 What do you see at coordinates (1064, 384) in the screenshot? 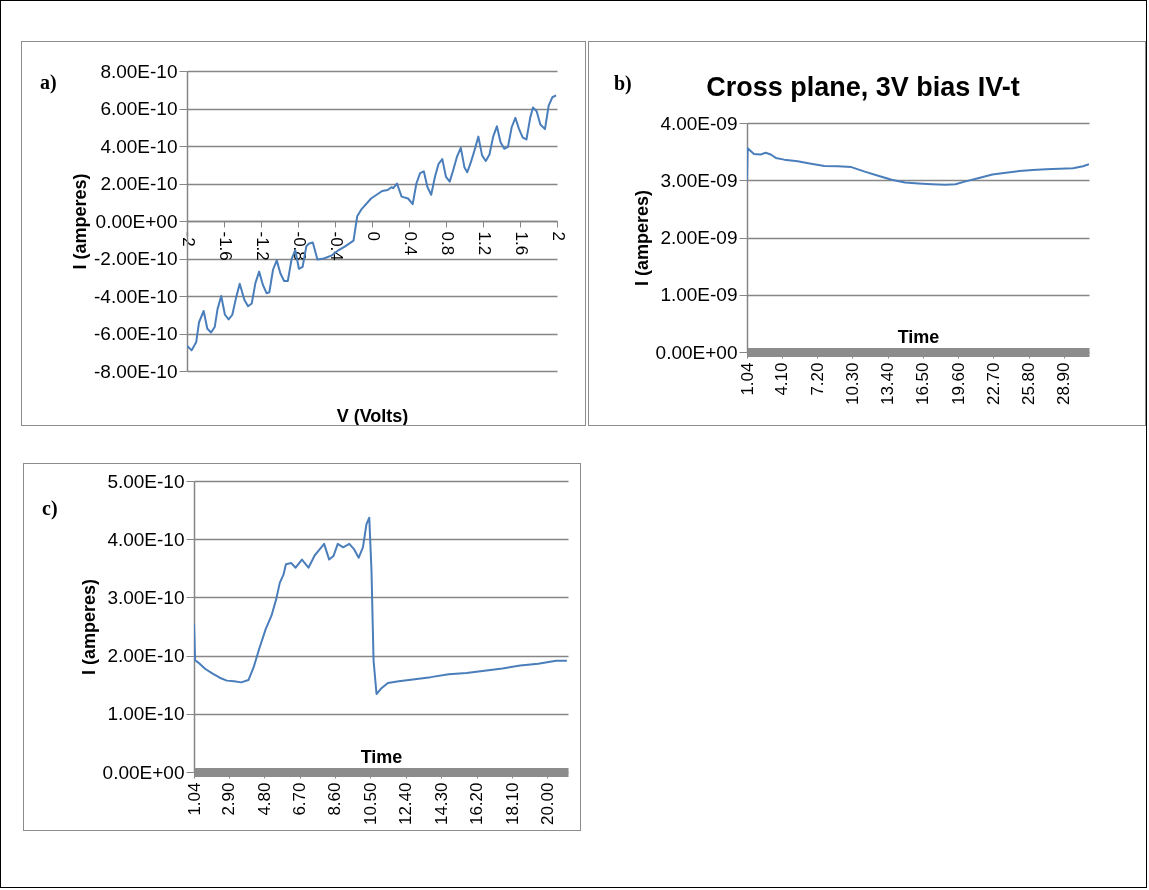
I see `x-tick-label: 28.90` at bounding box center [1064, 384].